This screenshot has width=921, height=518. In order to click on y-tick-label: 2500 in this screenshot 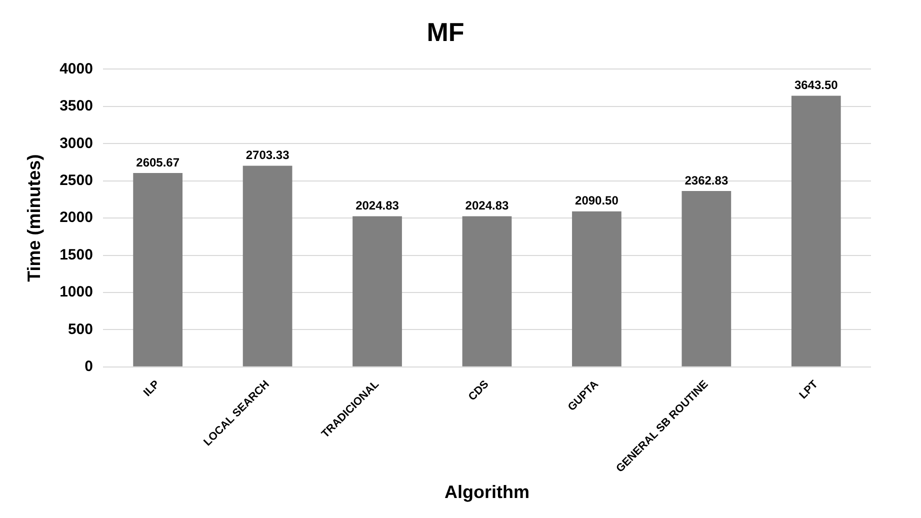, I will do `click(76, 180)`.